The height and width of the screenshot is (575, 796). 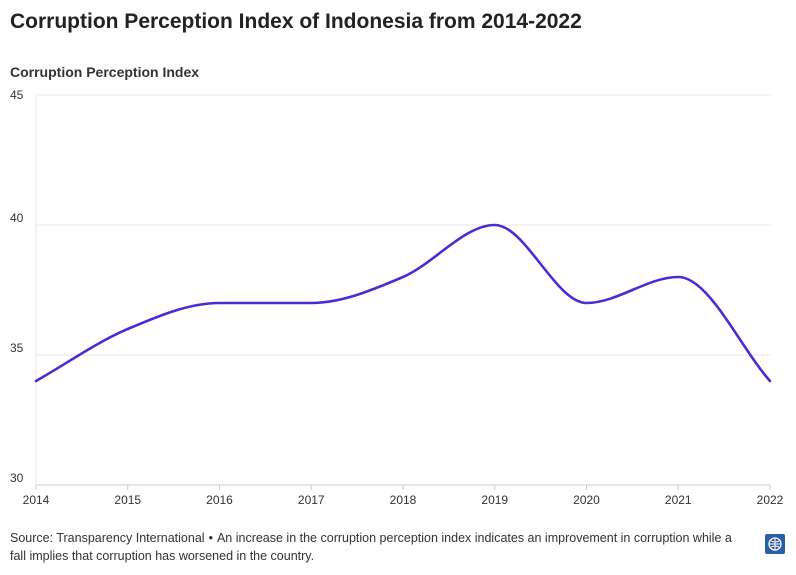 What do you see at coordinates (17, 286) in the screenshot?
I see `y-axis-ticks: 30 35 40 45` at bounding box center [17, 286].